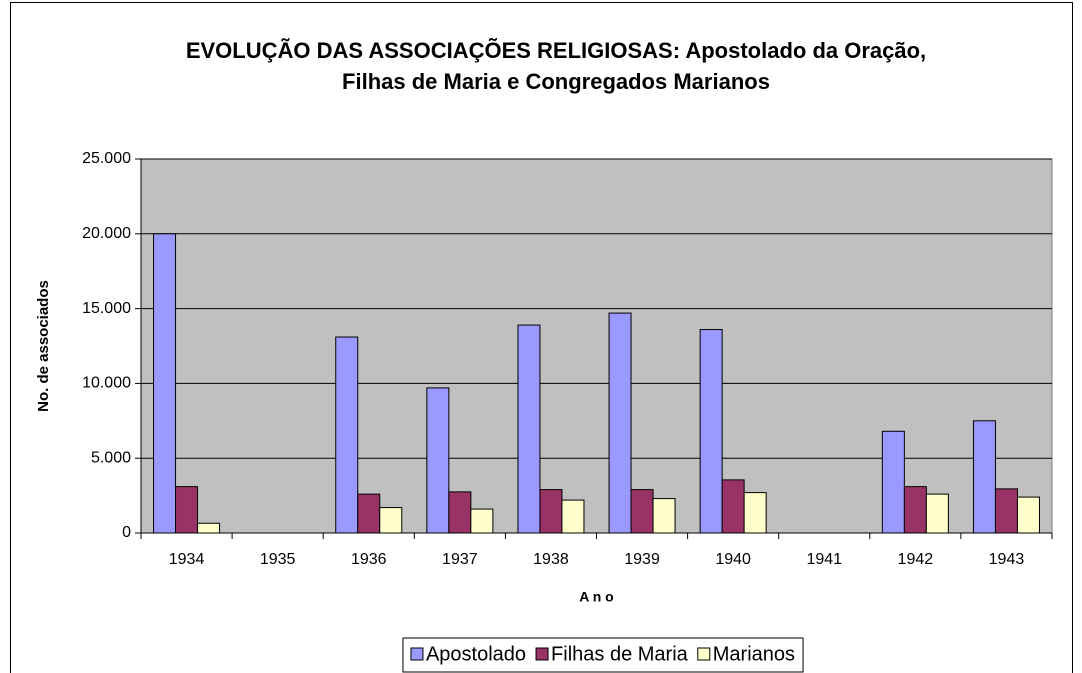 The image size is (1082, 673). I want to click on title-line: Filhas de Maria e Congregados Marianos, so click(556, 81).